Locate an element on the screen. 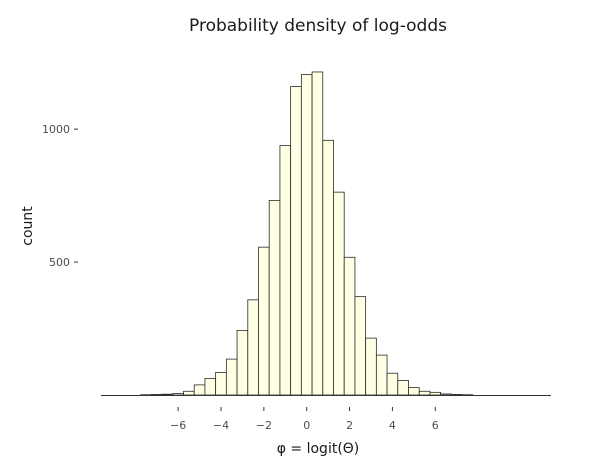  x-tick-label: −6 is located at coordinates (178, 425).